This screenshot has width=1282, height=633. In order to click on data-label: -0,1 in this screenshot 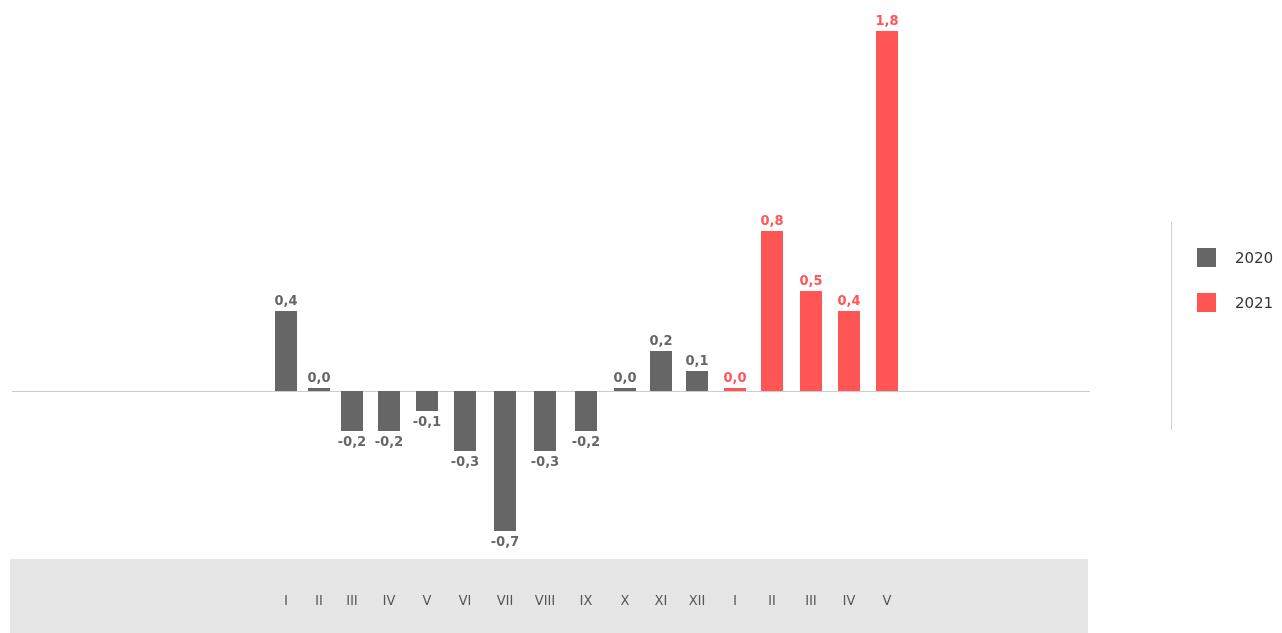, I will do `click(427, 422)`.